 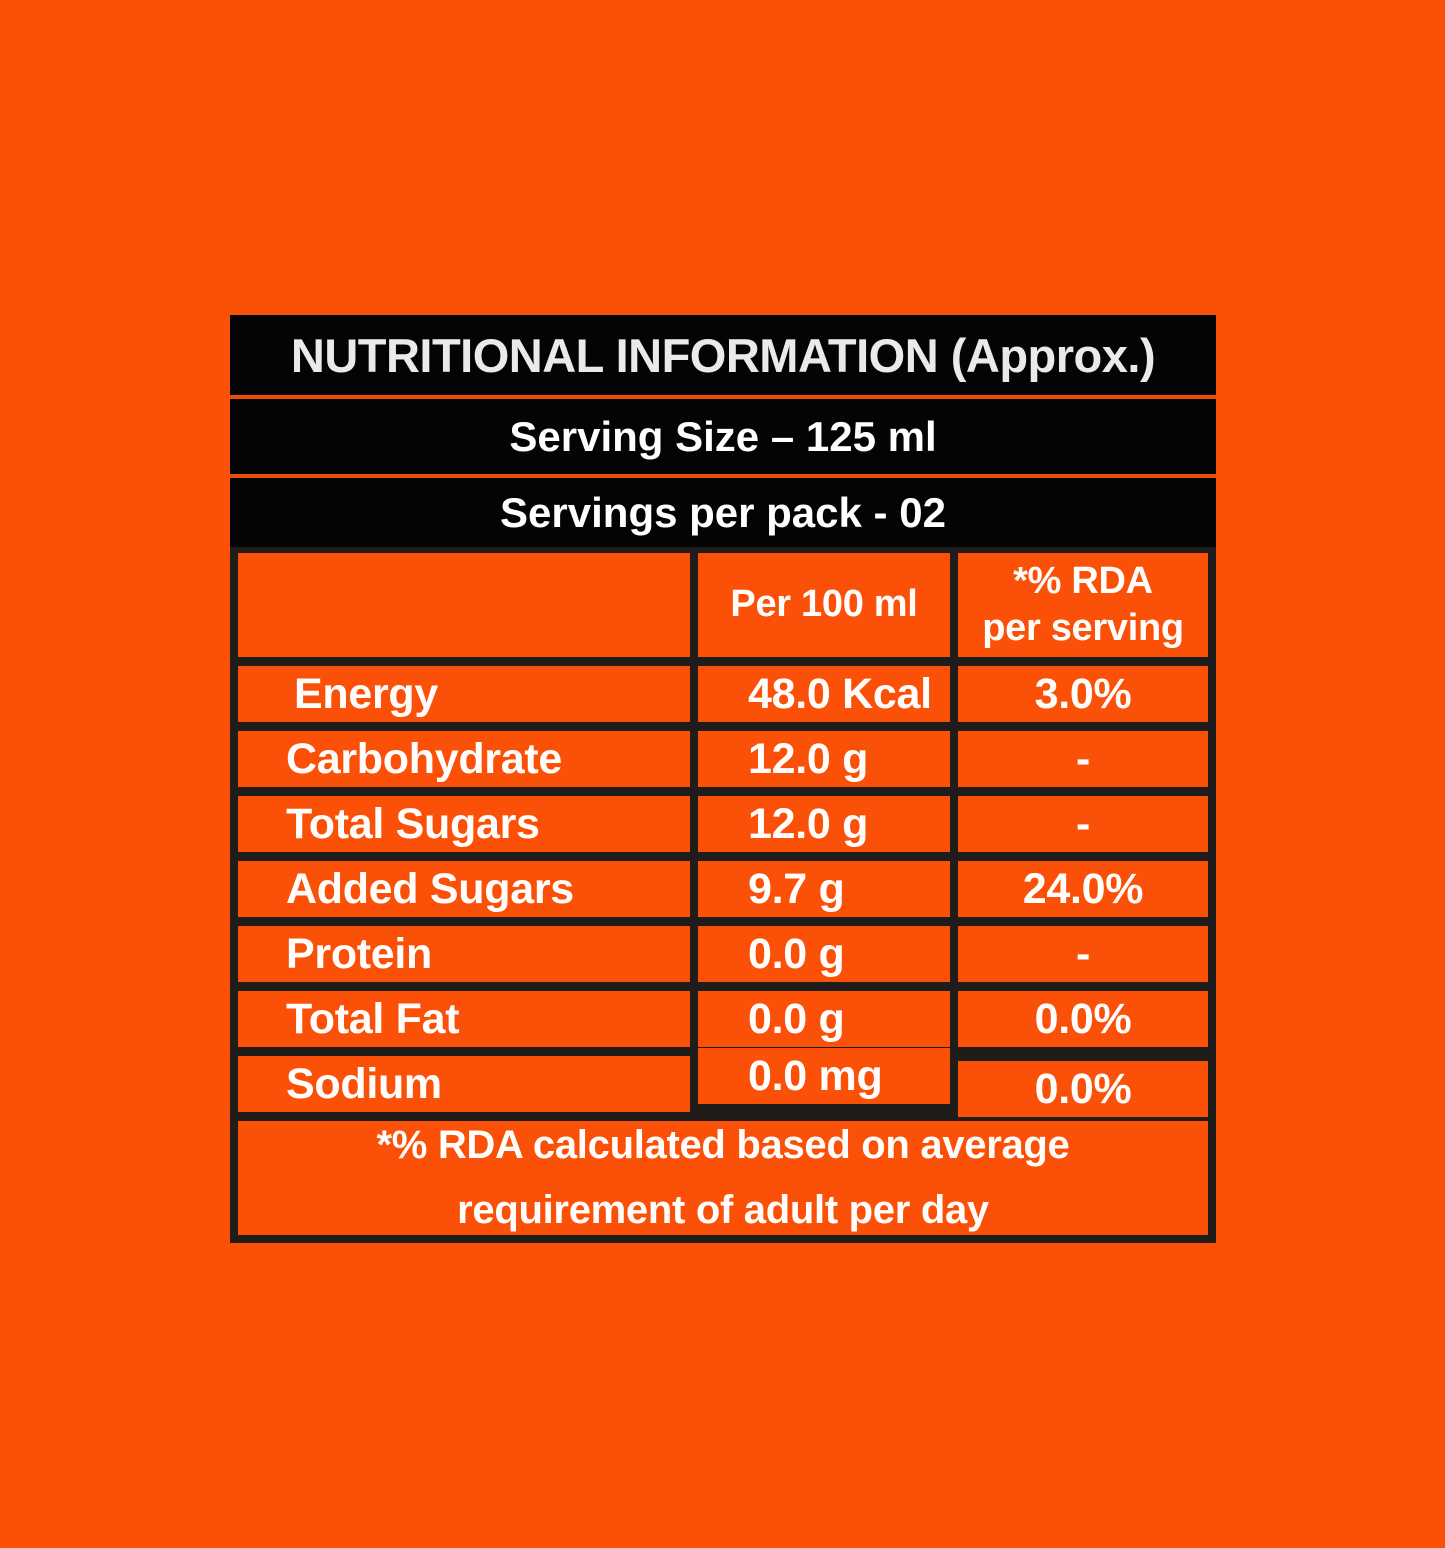 What do you see at coordinates (1083, 889) in the screenshot?
I see `row-rda-added-sugars: 24.0%` at bounding box center [1083, 889].